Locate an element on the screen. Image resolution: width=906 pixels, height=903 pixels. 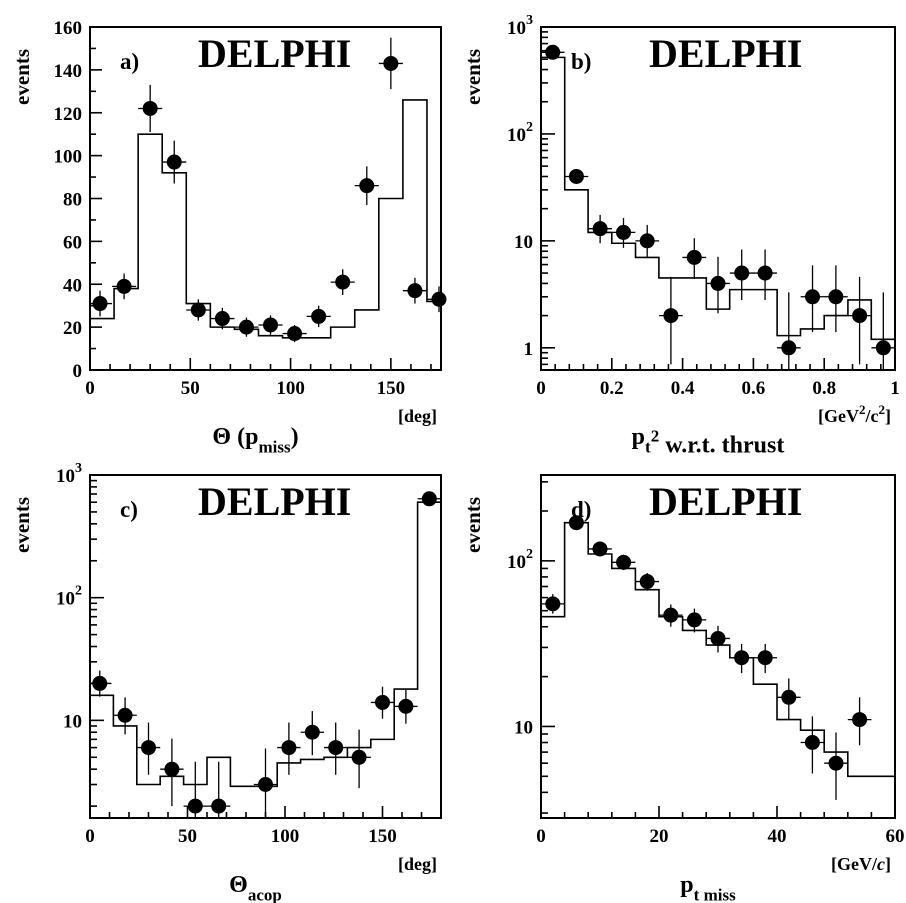
label-part: Θ is located at coordinates (238, 885).